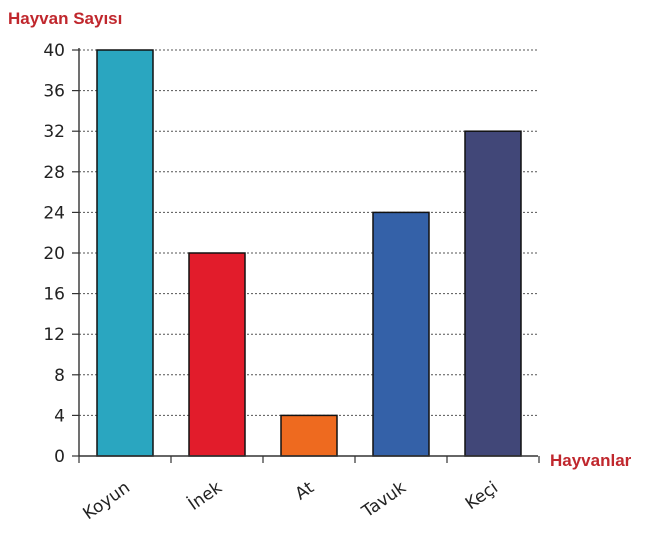 Image resolution: width=671 pixels, height=536 pixels. Describe the element at coordinates (107, 501) in the screenshot. I see `x-tick-label: Koyun` at that location.